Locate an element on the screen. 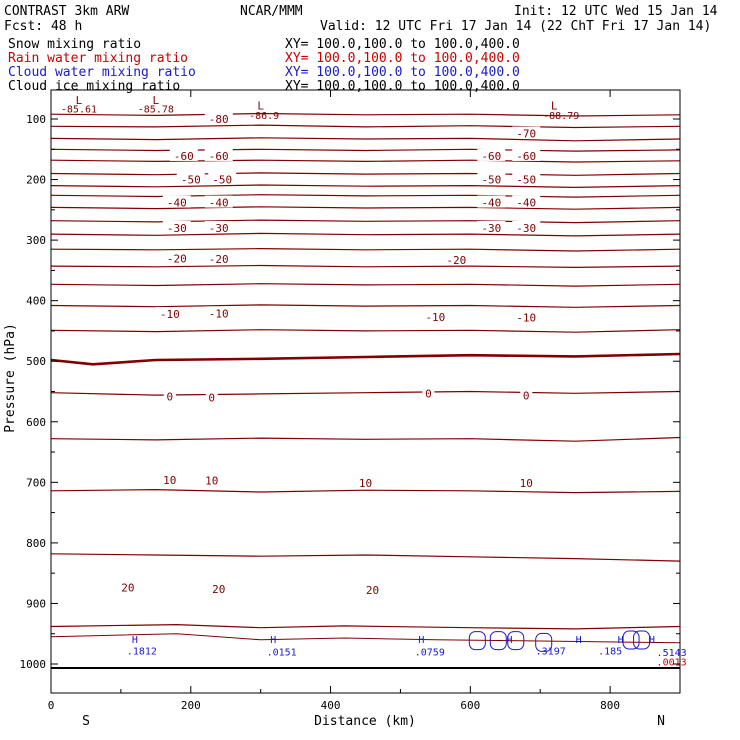  y-tick-label: 300 is located at coordinates (36, 240).